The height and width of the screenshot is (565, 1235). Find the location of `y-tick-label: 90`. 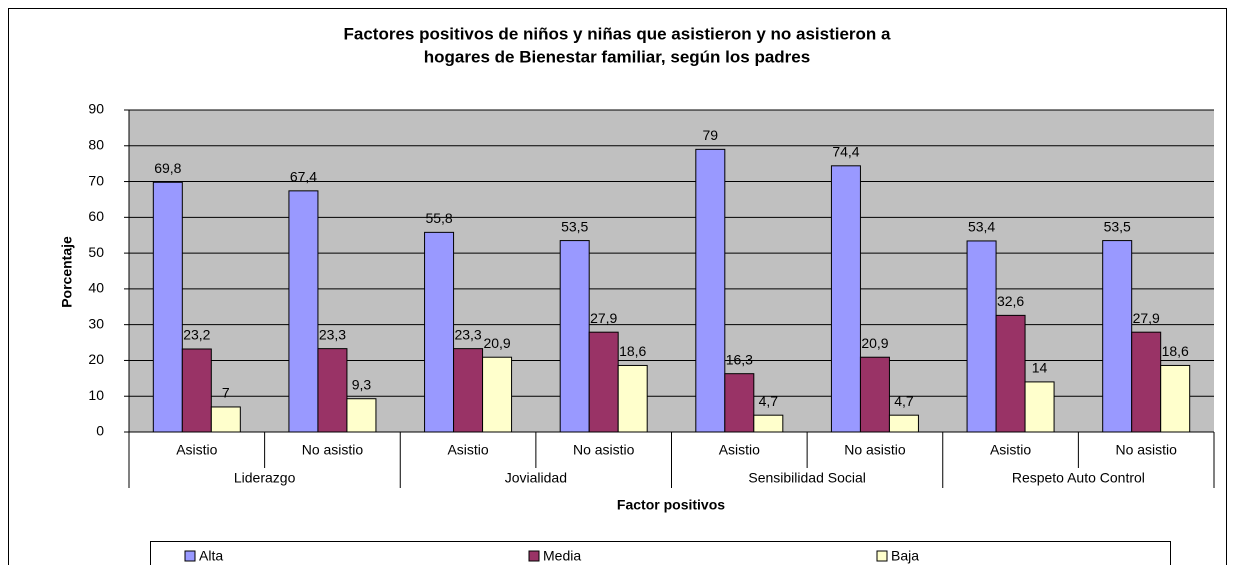

y-tick-label: 90 is located at coordinates (96, 109).